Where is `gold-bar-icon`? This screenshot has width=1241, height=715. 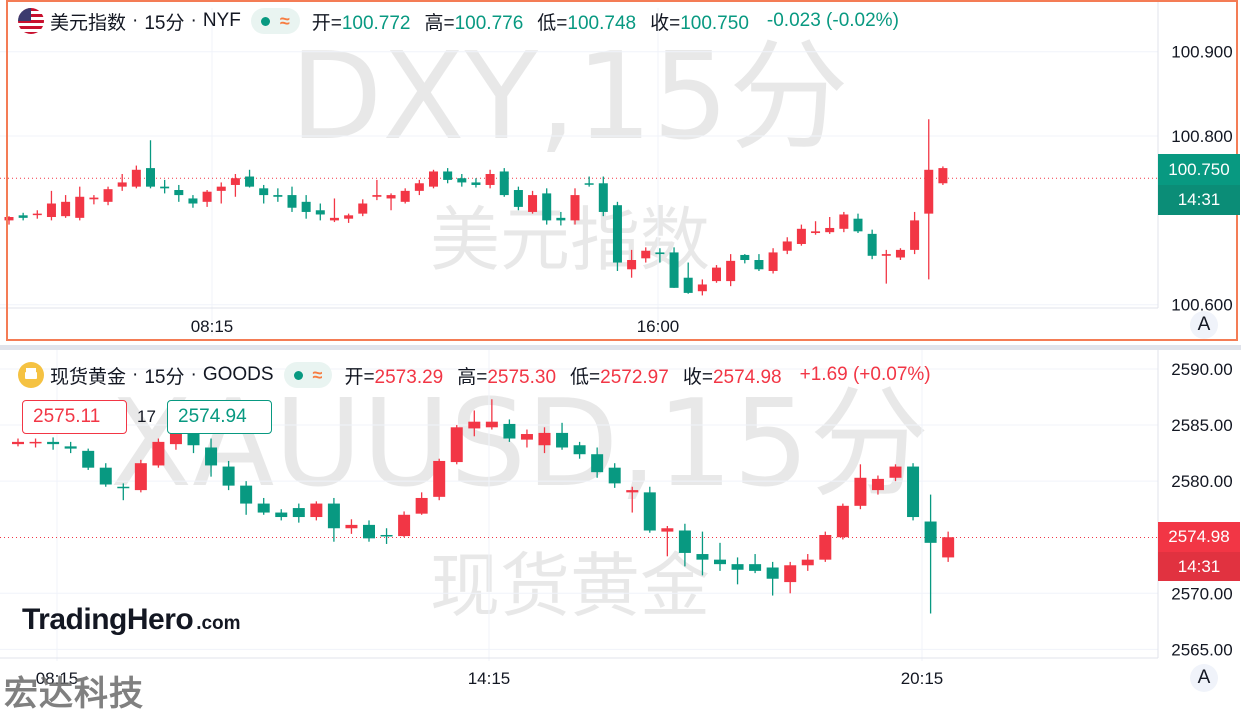 gold-bar-icon is located at coordinates (31, 375).